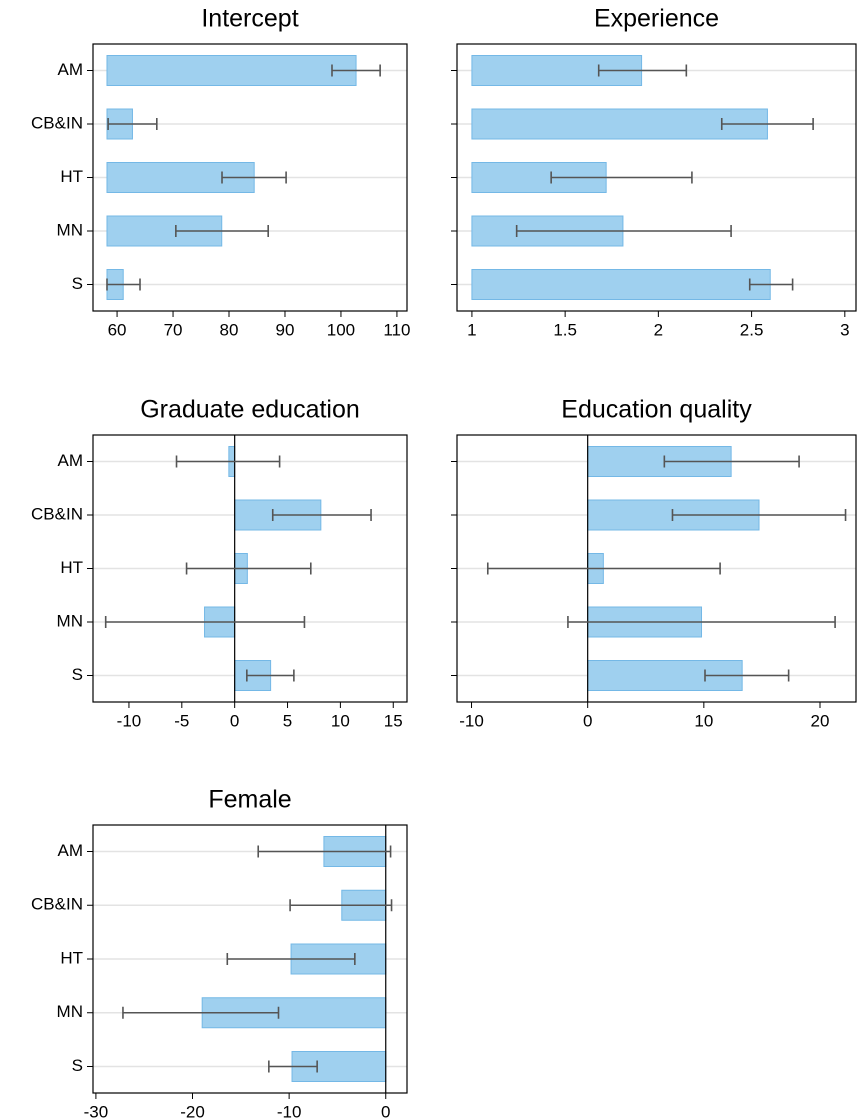 Image resolution: width=857 pixels, height=1120 pixels. What do you see at coordinates (471, 329) in the screenshot?
I see `x-tick-label: 1` at bounding box center [471, 329].